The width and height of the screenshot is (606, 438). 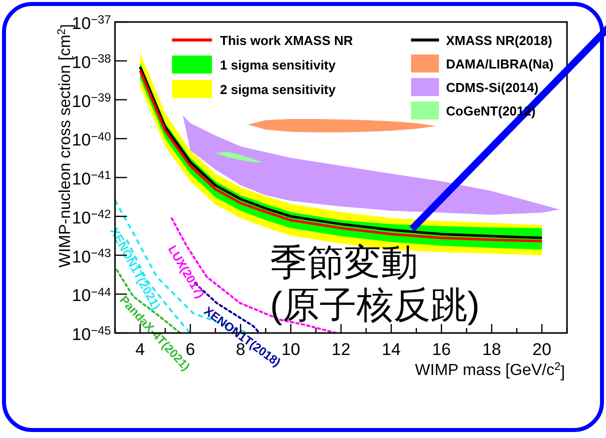 I want to click on x-tick-label: 12, so click(x=341, y=349).